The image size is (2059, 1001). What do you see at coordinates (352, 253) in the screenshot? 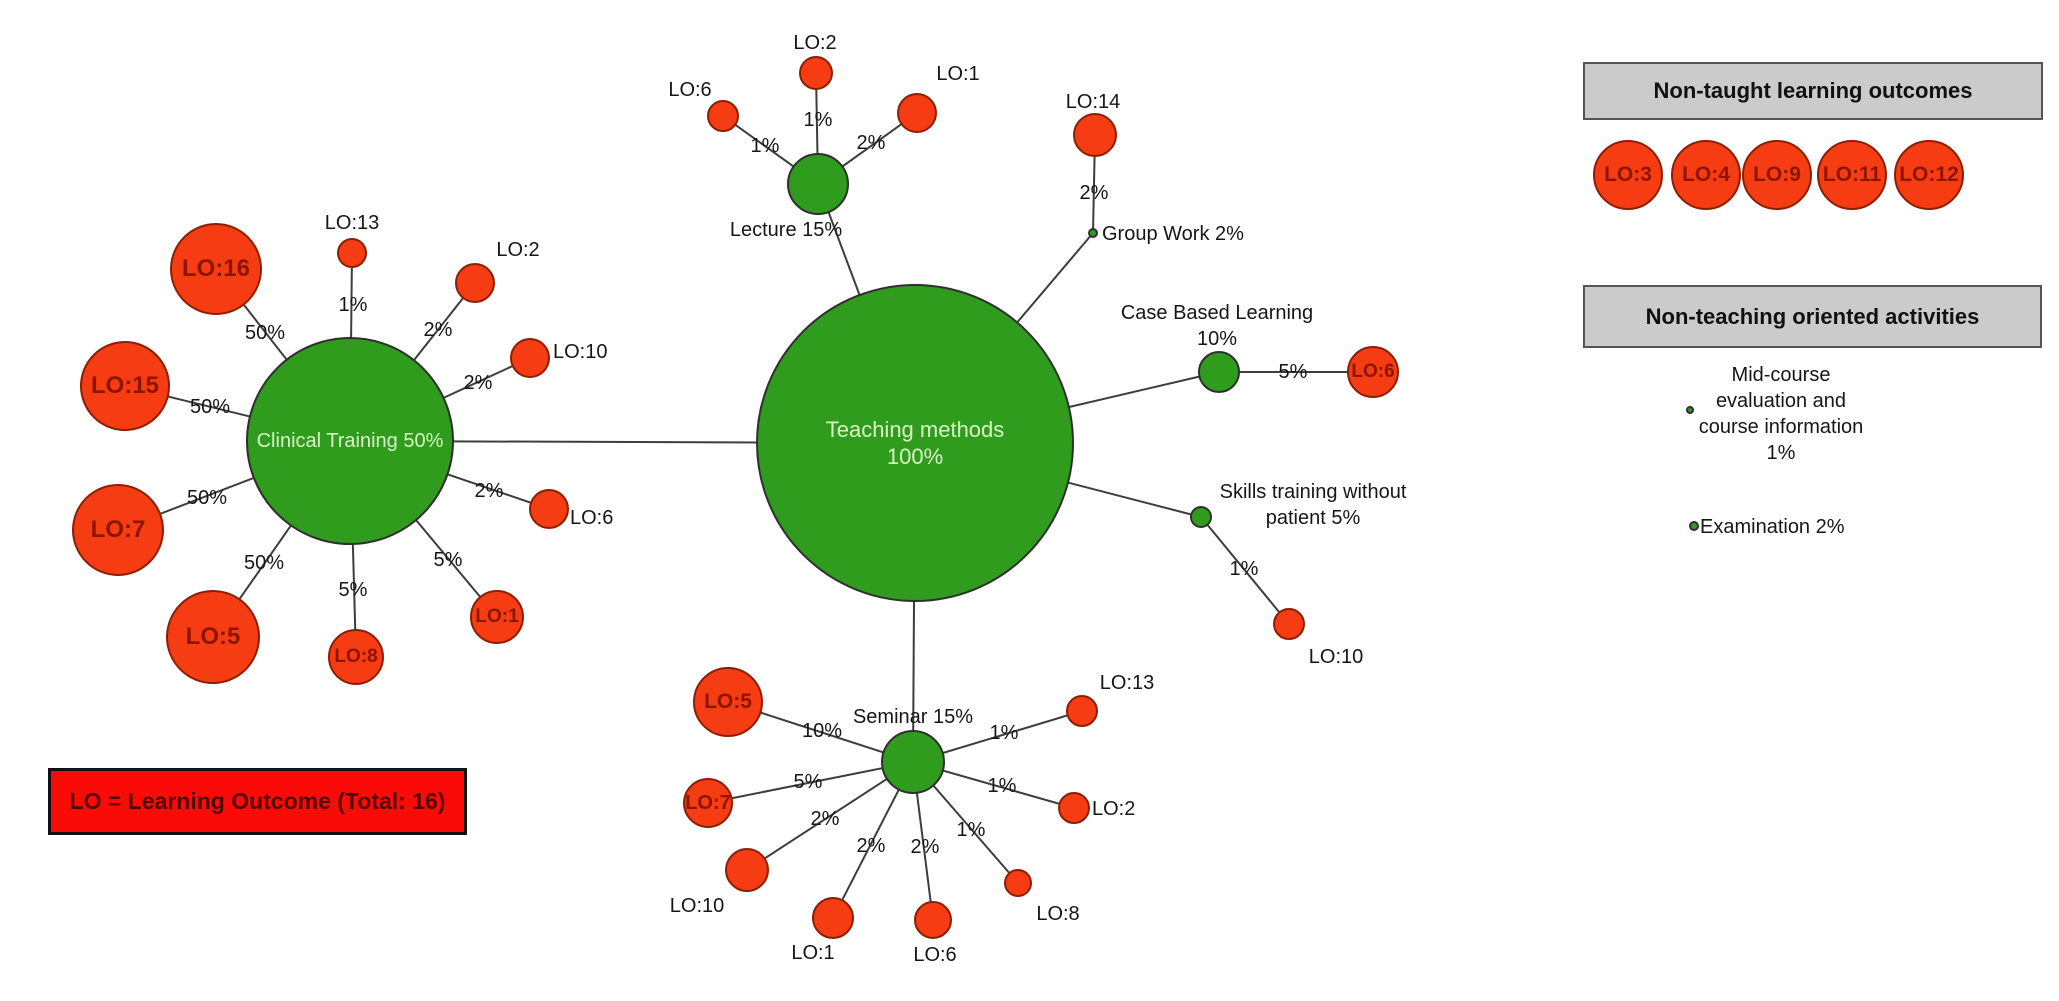
I see `node-clinical-lo13` at bounding box center [352, 253].